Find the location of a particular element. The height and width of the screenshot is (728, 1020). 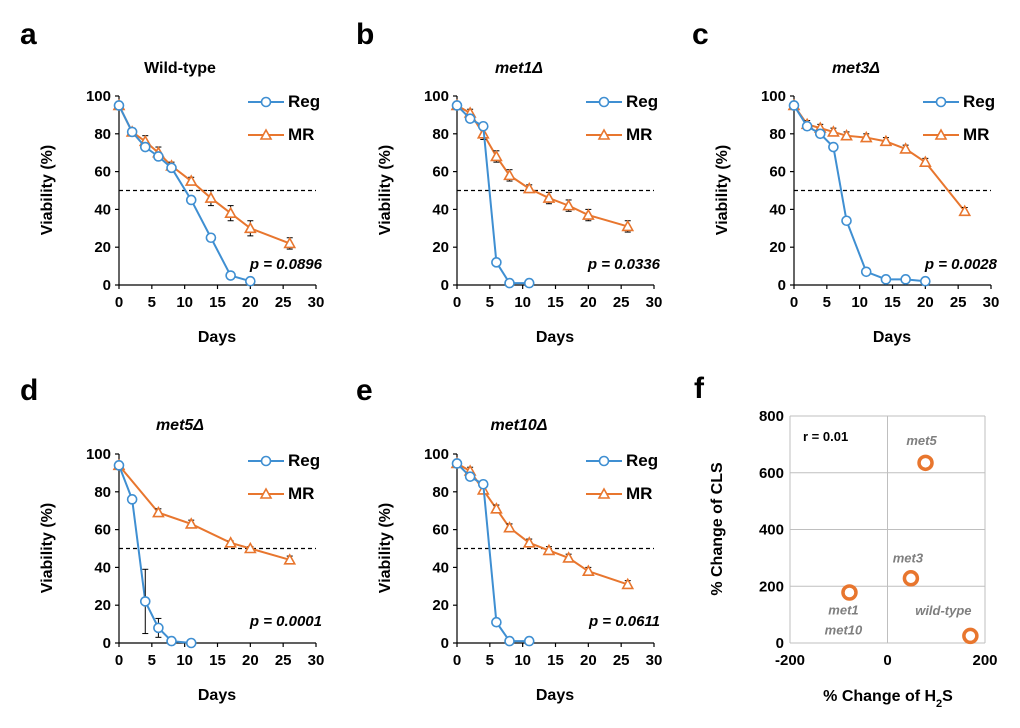

scatter-point-label: met10 is located at coordinates (844, 629).